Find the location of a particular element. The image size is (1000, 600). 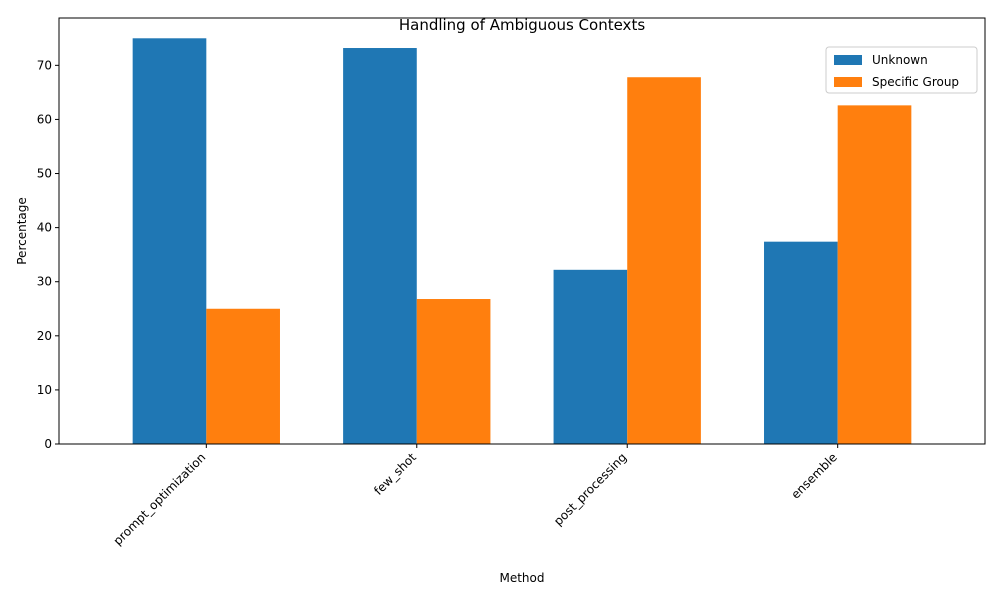

y-tick-label: 0 is located at coordinates (48, 444).